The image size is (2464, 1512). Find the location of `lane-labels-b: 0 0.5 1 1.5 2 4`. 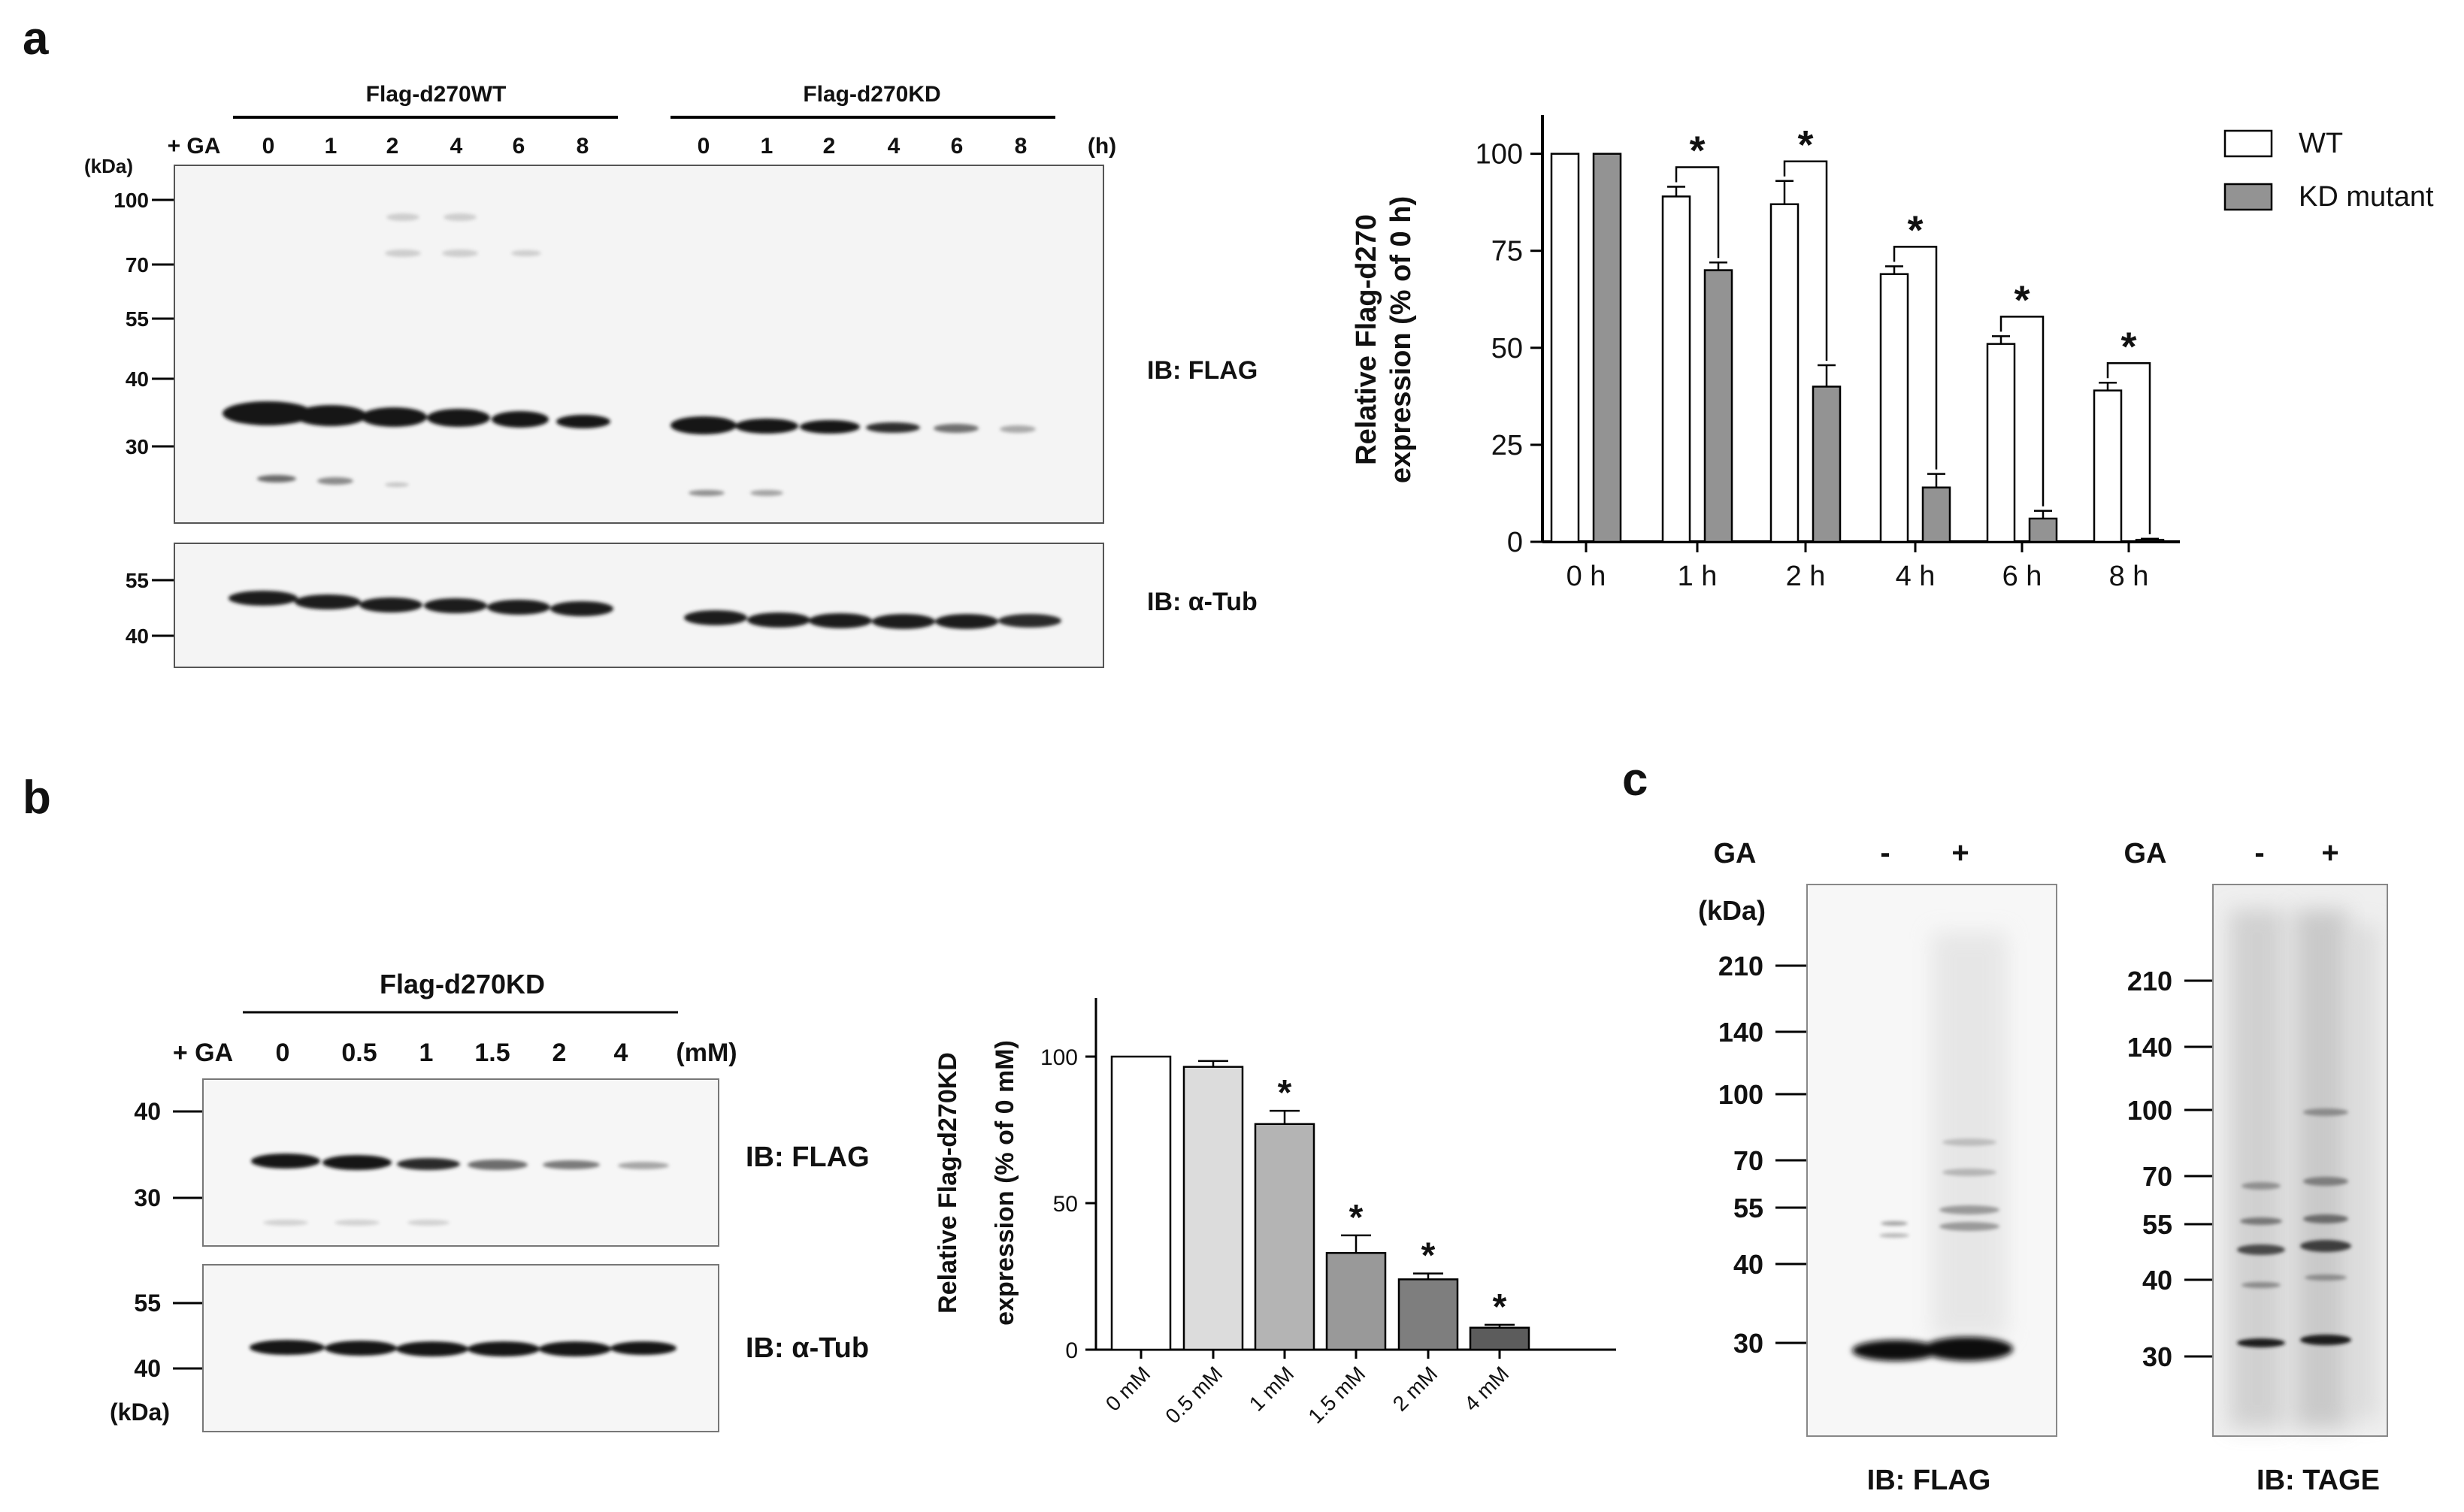

lane-labels-b: 0 0.5 1 1.5 2 4 is located at coordinates (452, 1053).